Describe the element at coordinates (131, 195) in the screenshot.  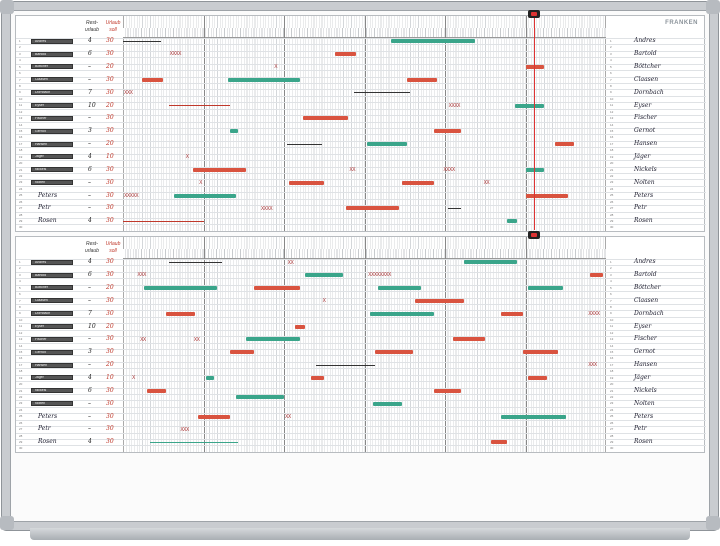
I see `absence-marker: XXXXX` at that location.